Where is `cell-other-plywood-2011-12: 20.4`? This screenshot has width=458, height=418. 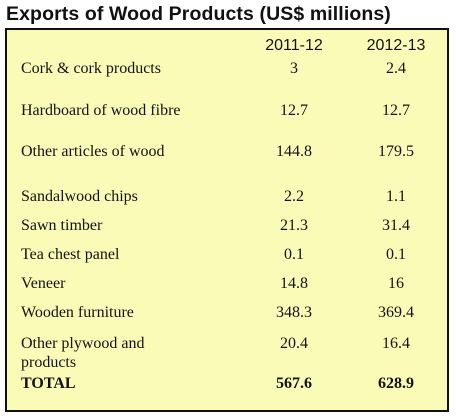
cell-other-plywood-2011-12: 20.4 is located at coordinates (294, 343).